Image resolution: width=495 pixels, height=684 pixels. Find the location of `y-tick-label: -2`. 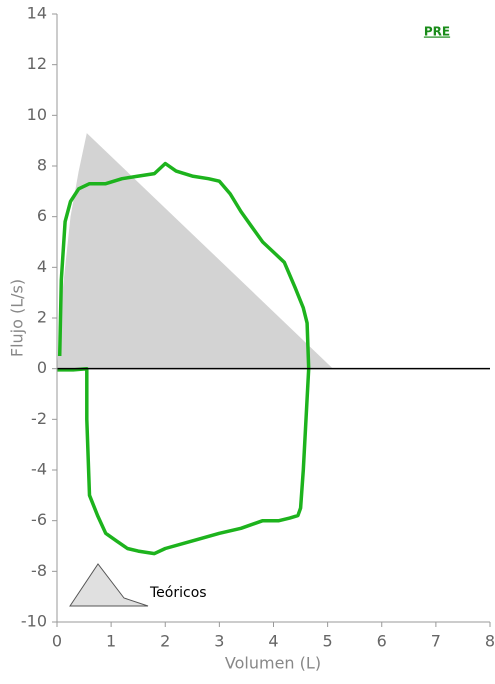

y-tick-label: -2 is located at coordinates (39, 418).